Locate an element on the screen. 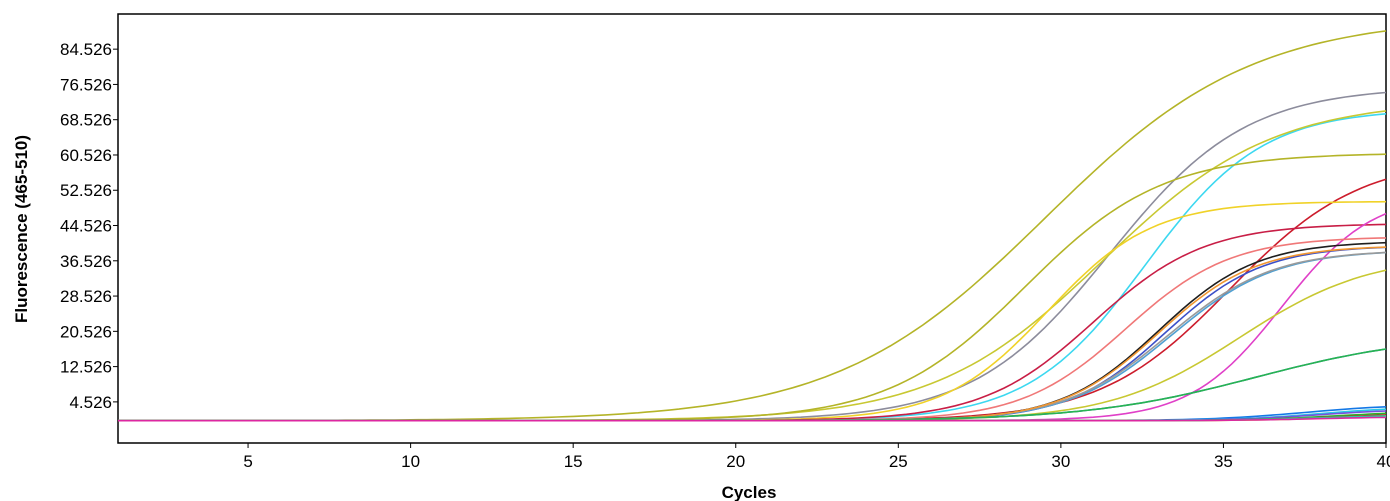 Image resolution: width=1390 pixels, height=501 pixels. y-axis-title: Fluorescence (465-510) is located at coordinates (21, 229).